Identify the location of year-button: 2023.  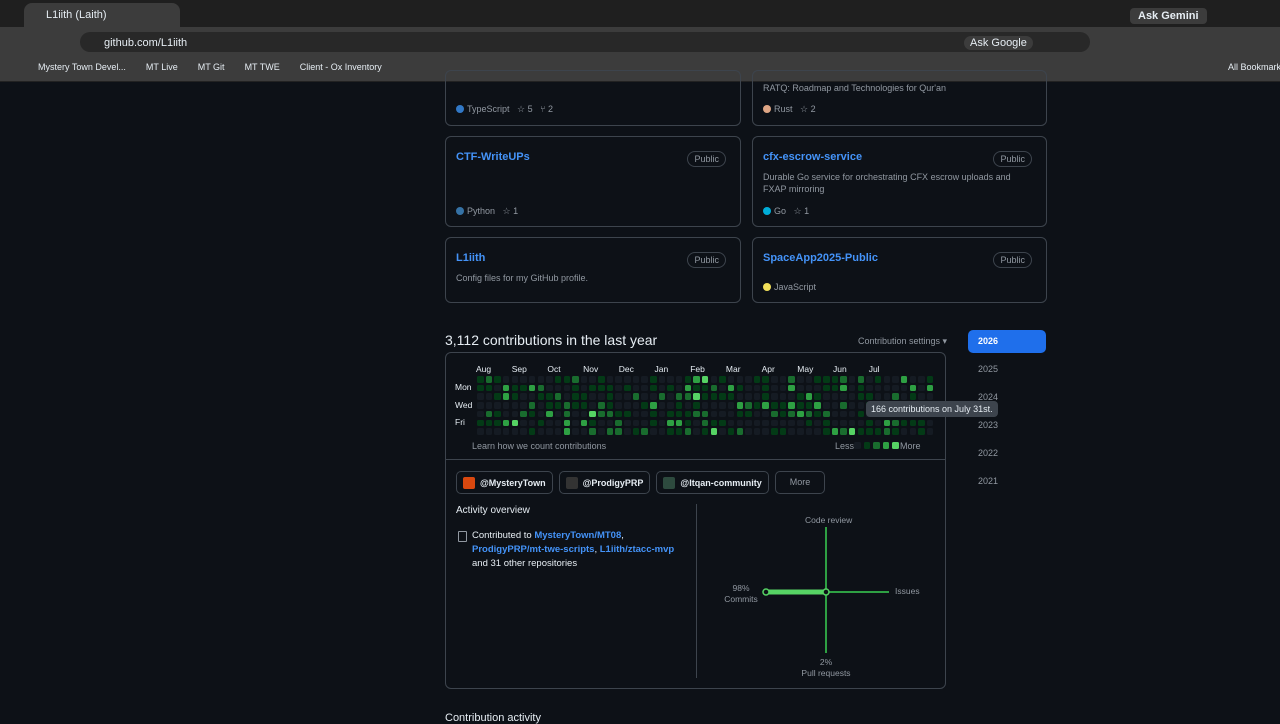
(988, 425).